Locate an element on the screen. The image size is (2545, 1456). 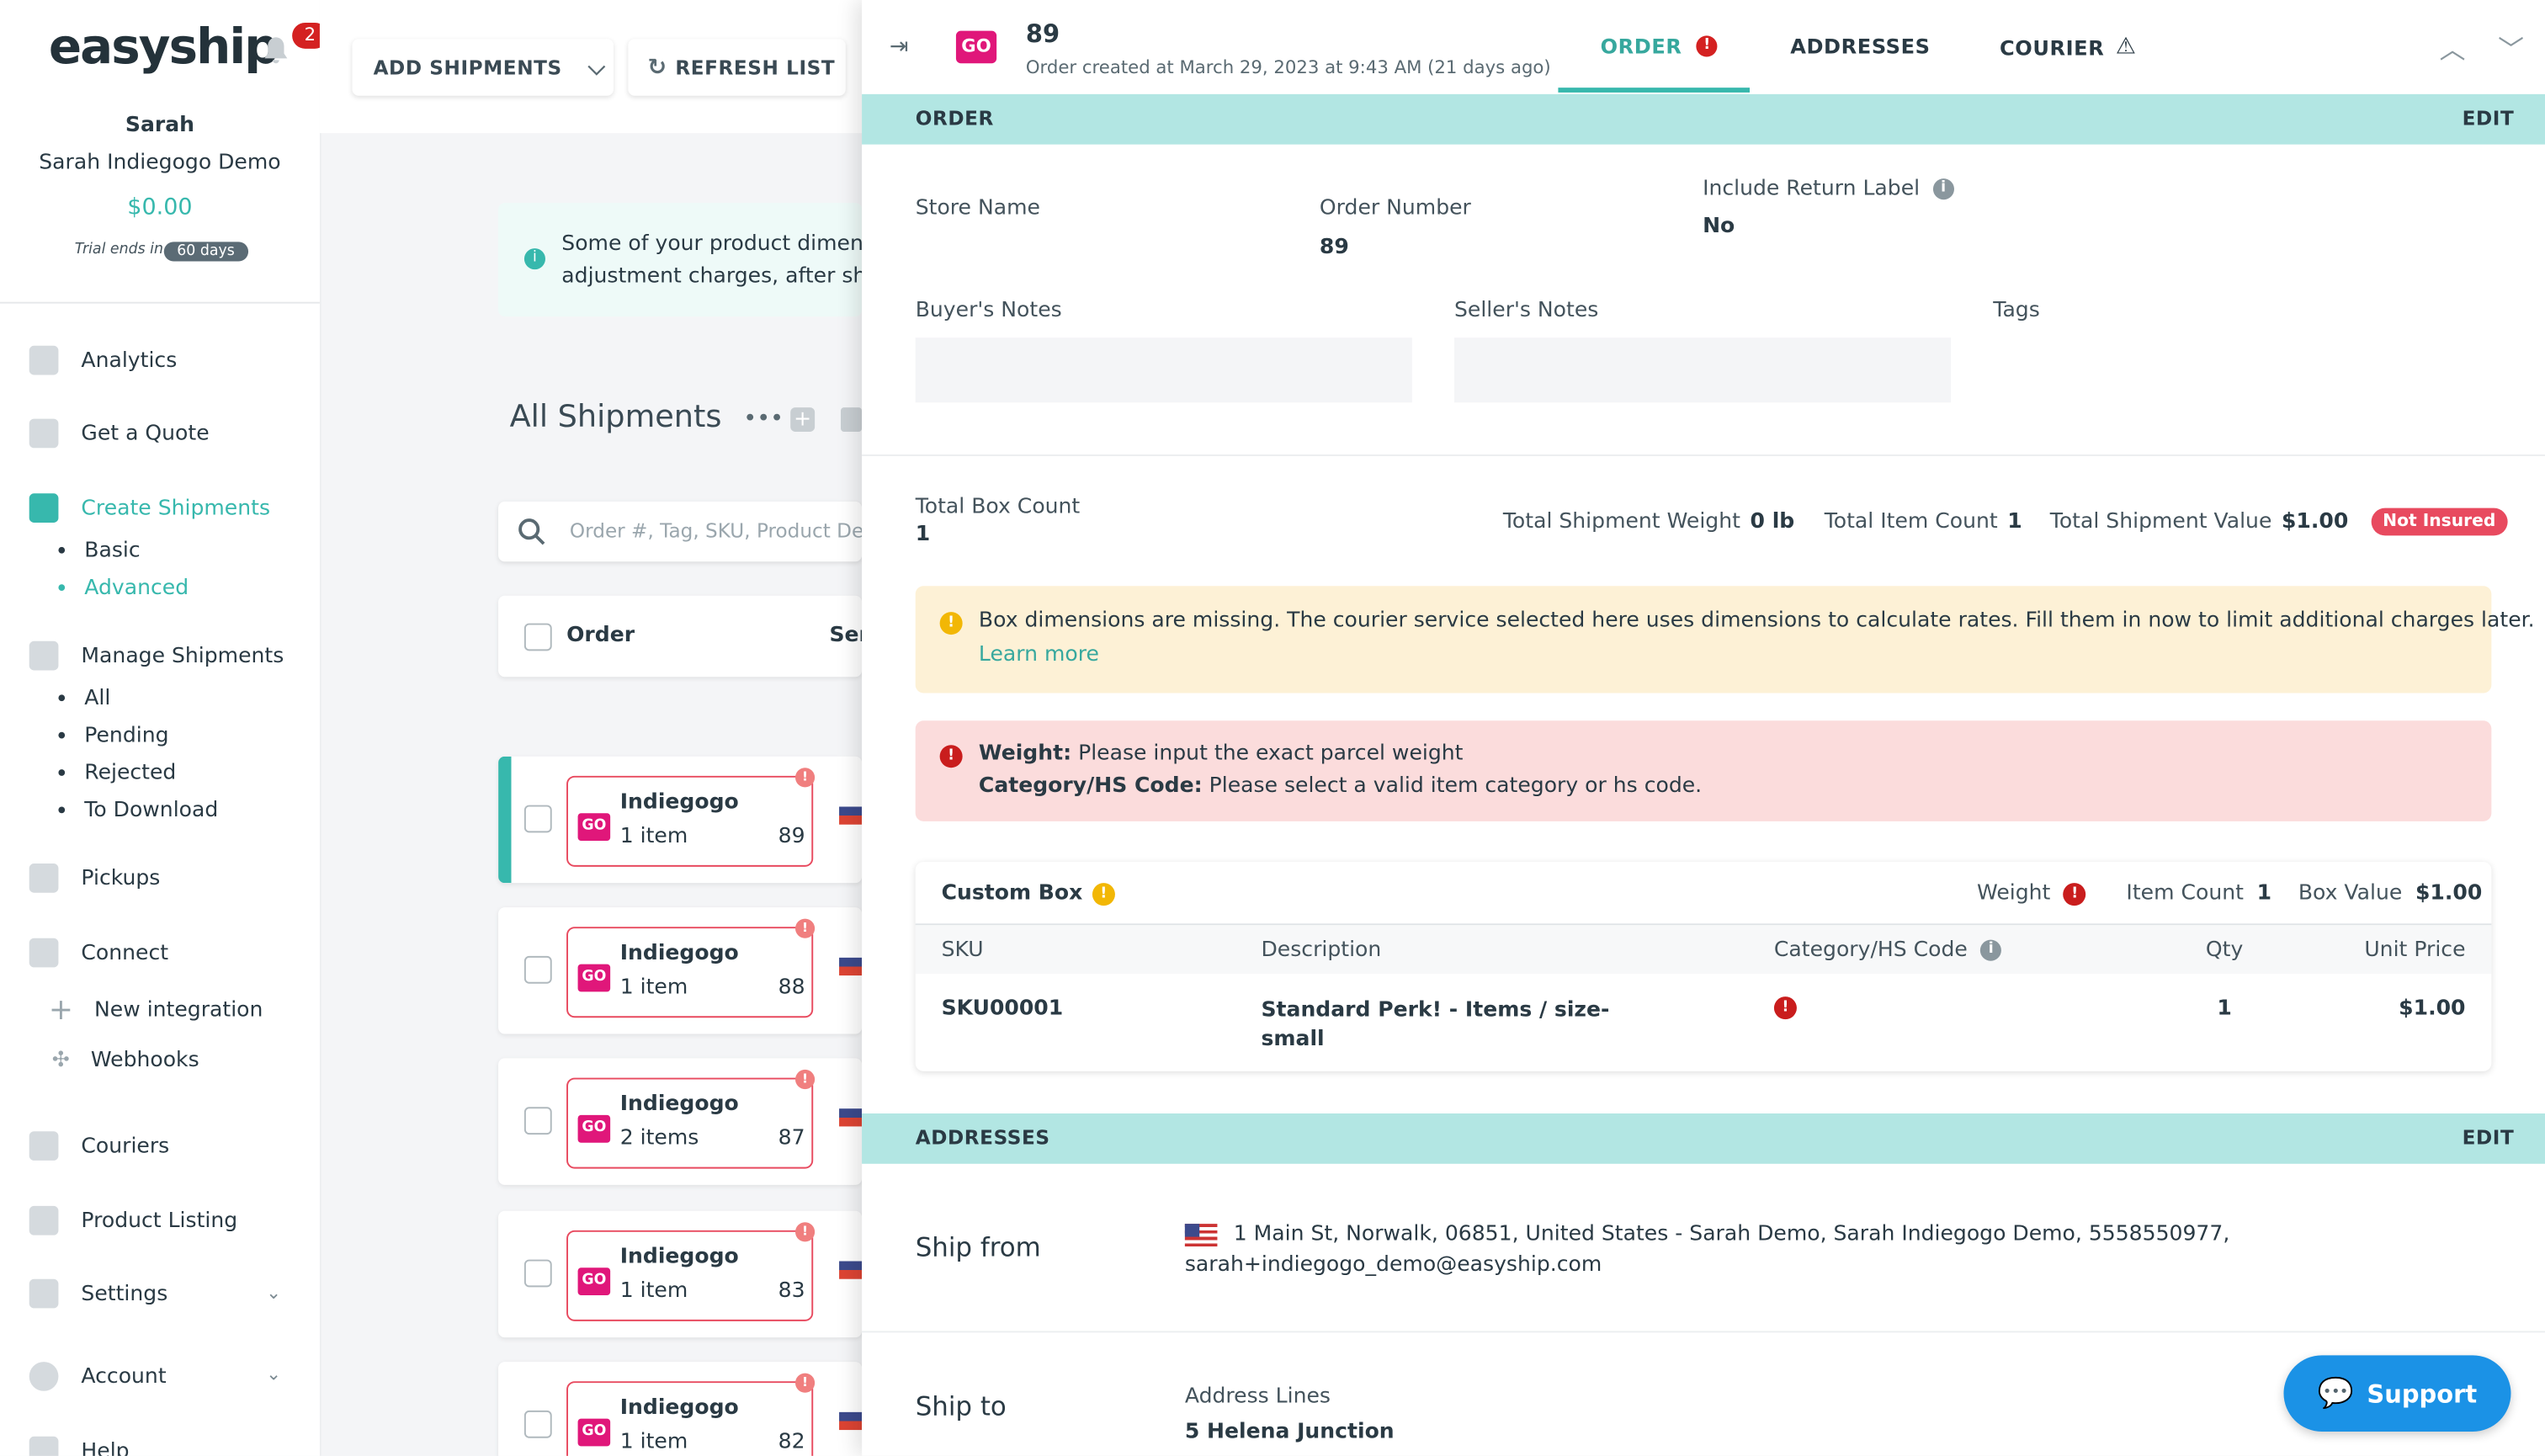
order-card: GO Indiegogo 1 item 89 ! is located at coordinates (691, 817).